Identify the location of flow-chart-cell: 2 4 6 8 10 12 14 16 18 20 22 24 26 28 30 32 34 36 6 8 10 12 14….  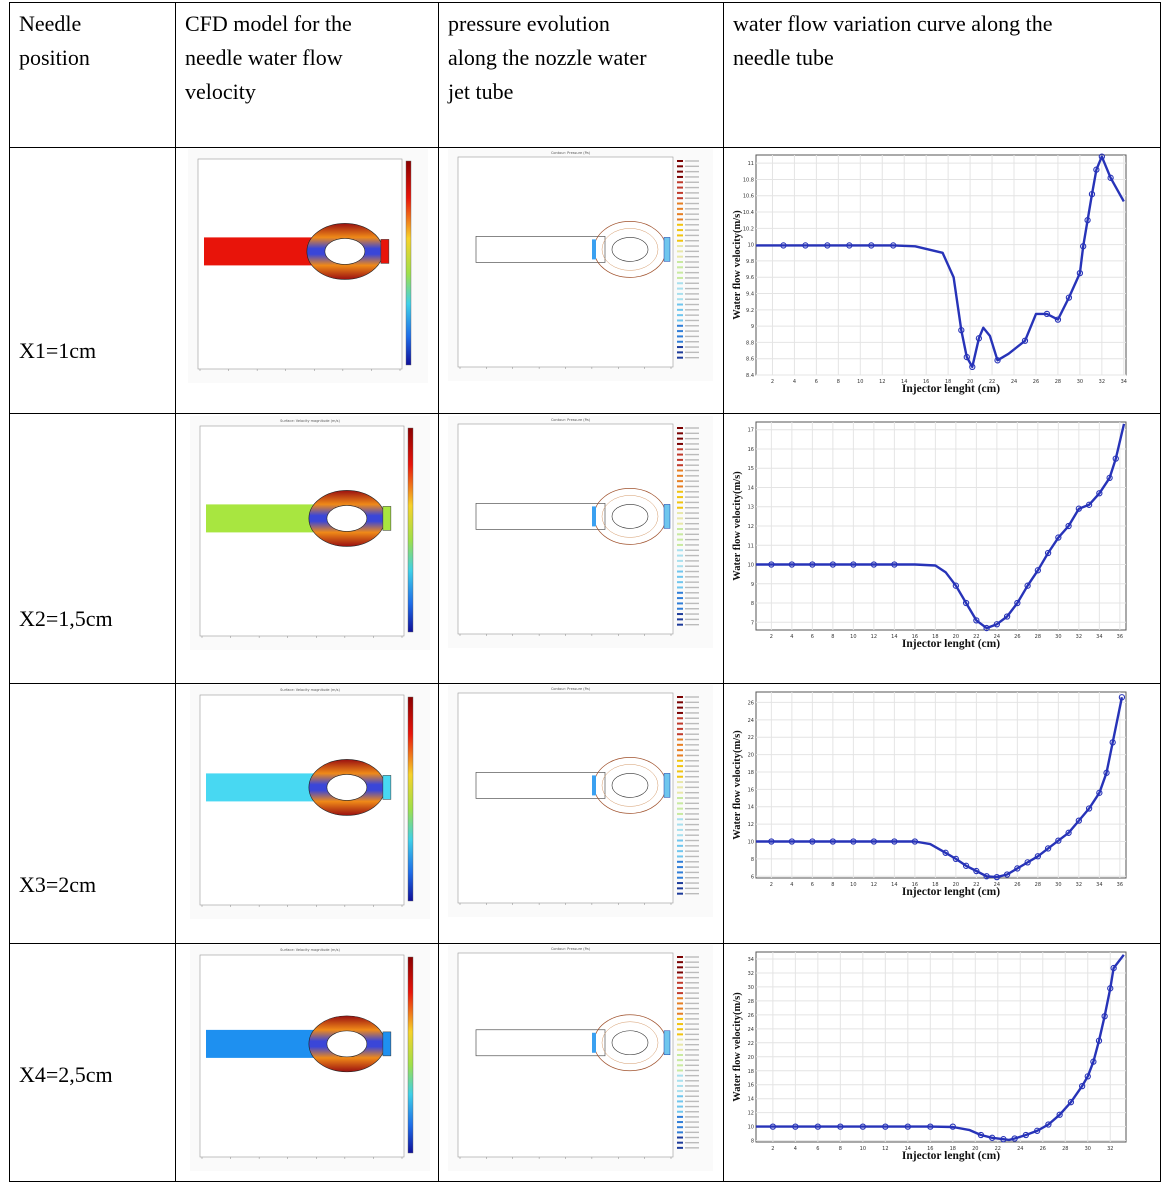
(942, 813).